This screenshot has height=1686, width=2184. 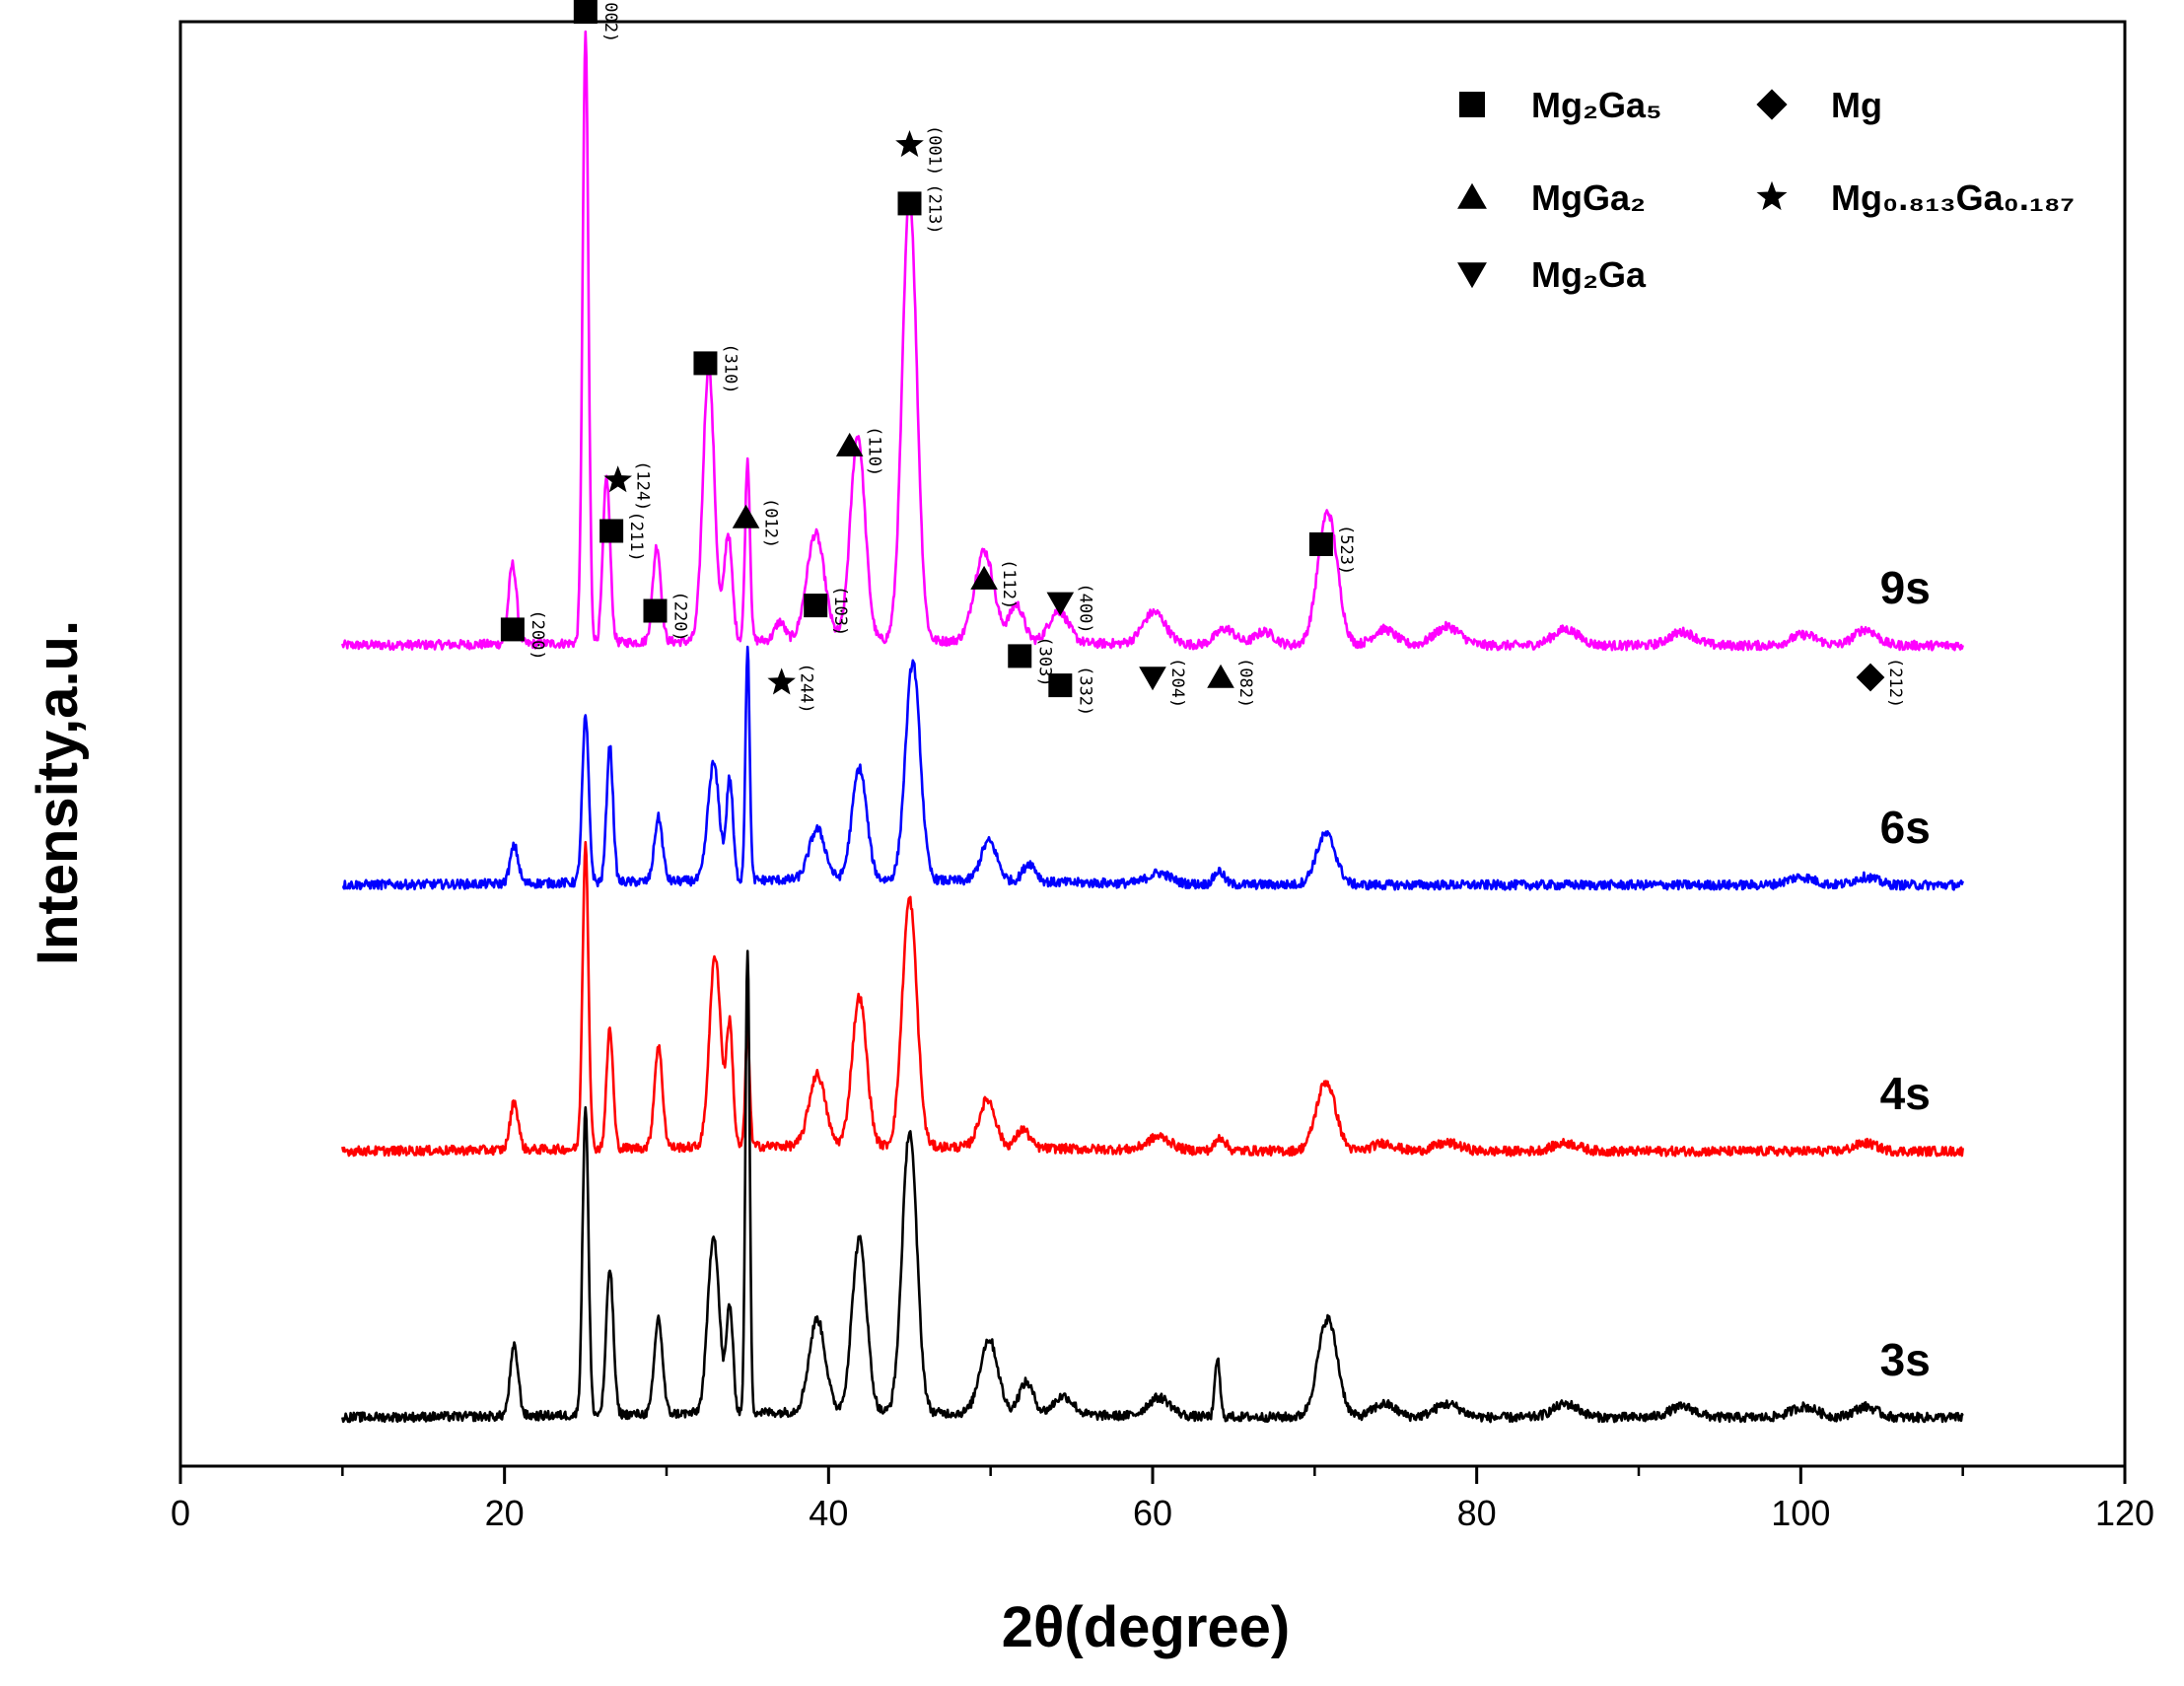 I want to click on miller-index-label: (103), so click(x=840, y=611).